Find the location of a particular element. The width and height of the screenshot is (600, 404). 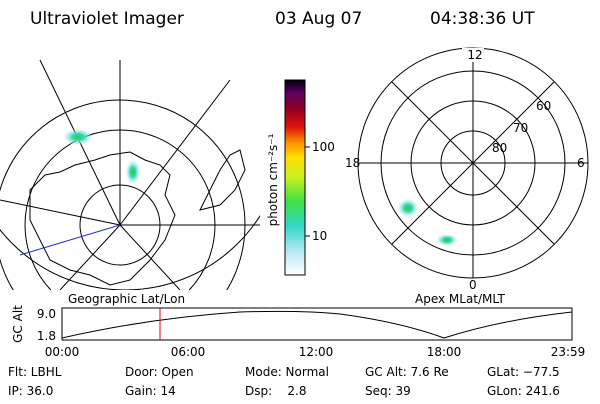

info-field: Door: Open is located at coordinates (159, 372).